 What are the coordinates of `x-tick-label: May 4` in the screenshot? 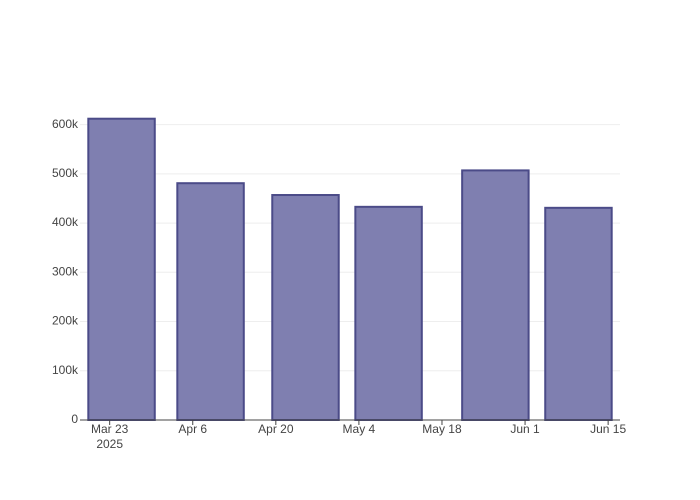 It's located at (359, 429).